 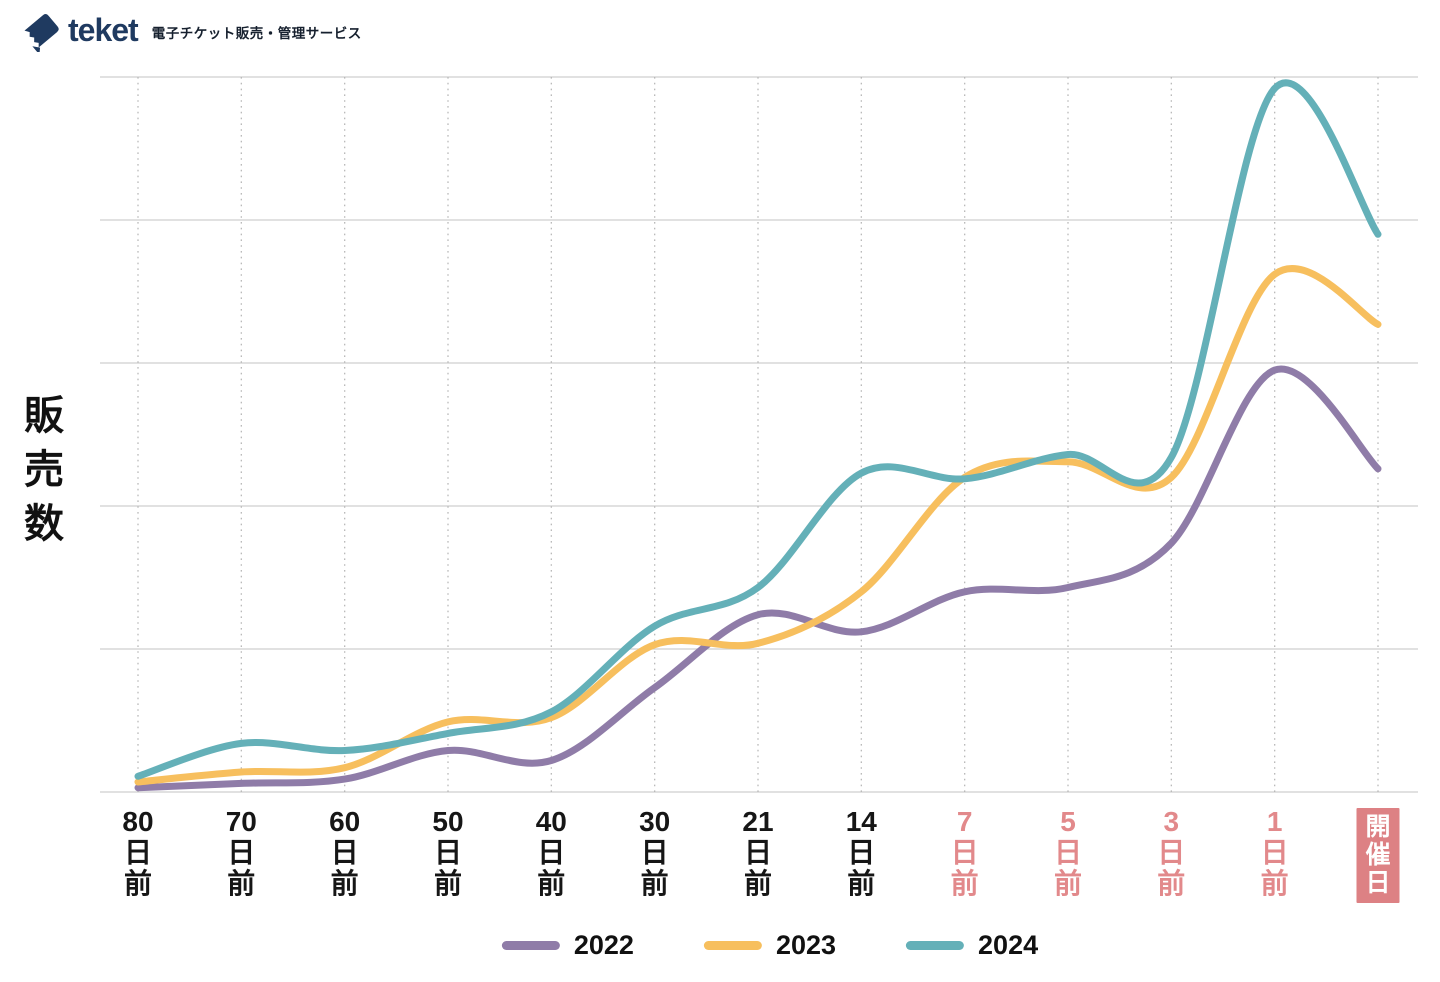 What do you see at coordinates (256, 33) in the screenshot?
I see `logo-tagline: 電子チケット販売・管理サービス` at bounding box center [256, 33].